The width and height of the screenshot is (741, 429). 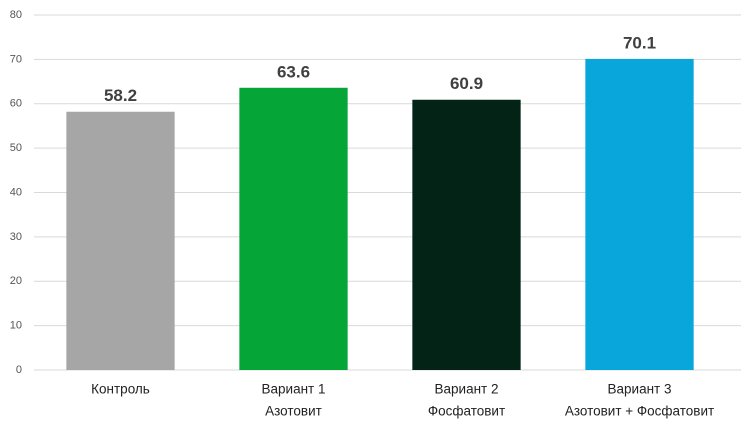 What do you see at coordinates (293, 71) in the screenshot?
I see `value-label: 63.6` at bounding box center [293, 71].